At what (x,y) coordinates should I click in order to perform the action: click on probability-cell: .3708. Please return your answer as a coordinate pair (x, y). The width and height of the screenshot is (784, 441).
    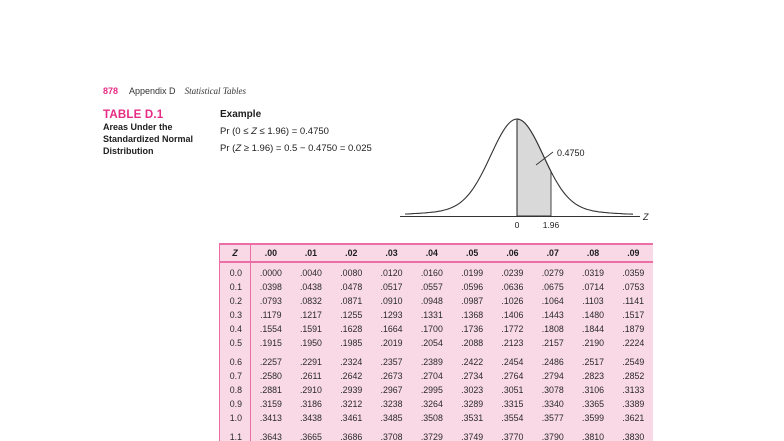
    Looking at the image, I should click on (391, 436).